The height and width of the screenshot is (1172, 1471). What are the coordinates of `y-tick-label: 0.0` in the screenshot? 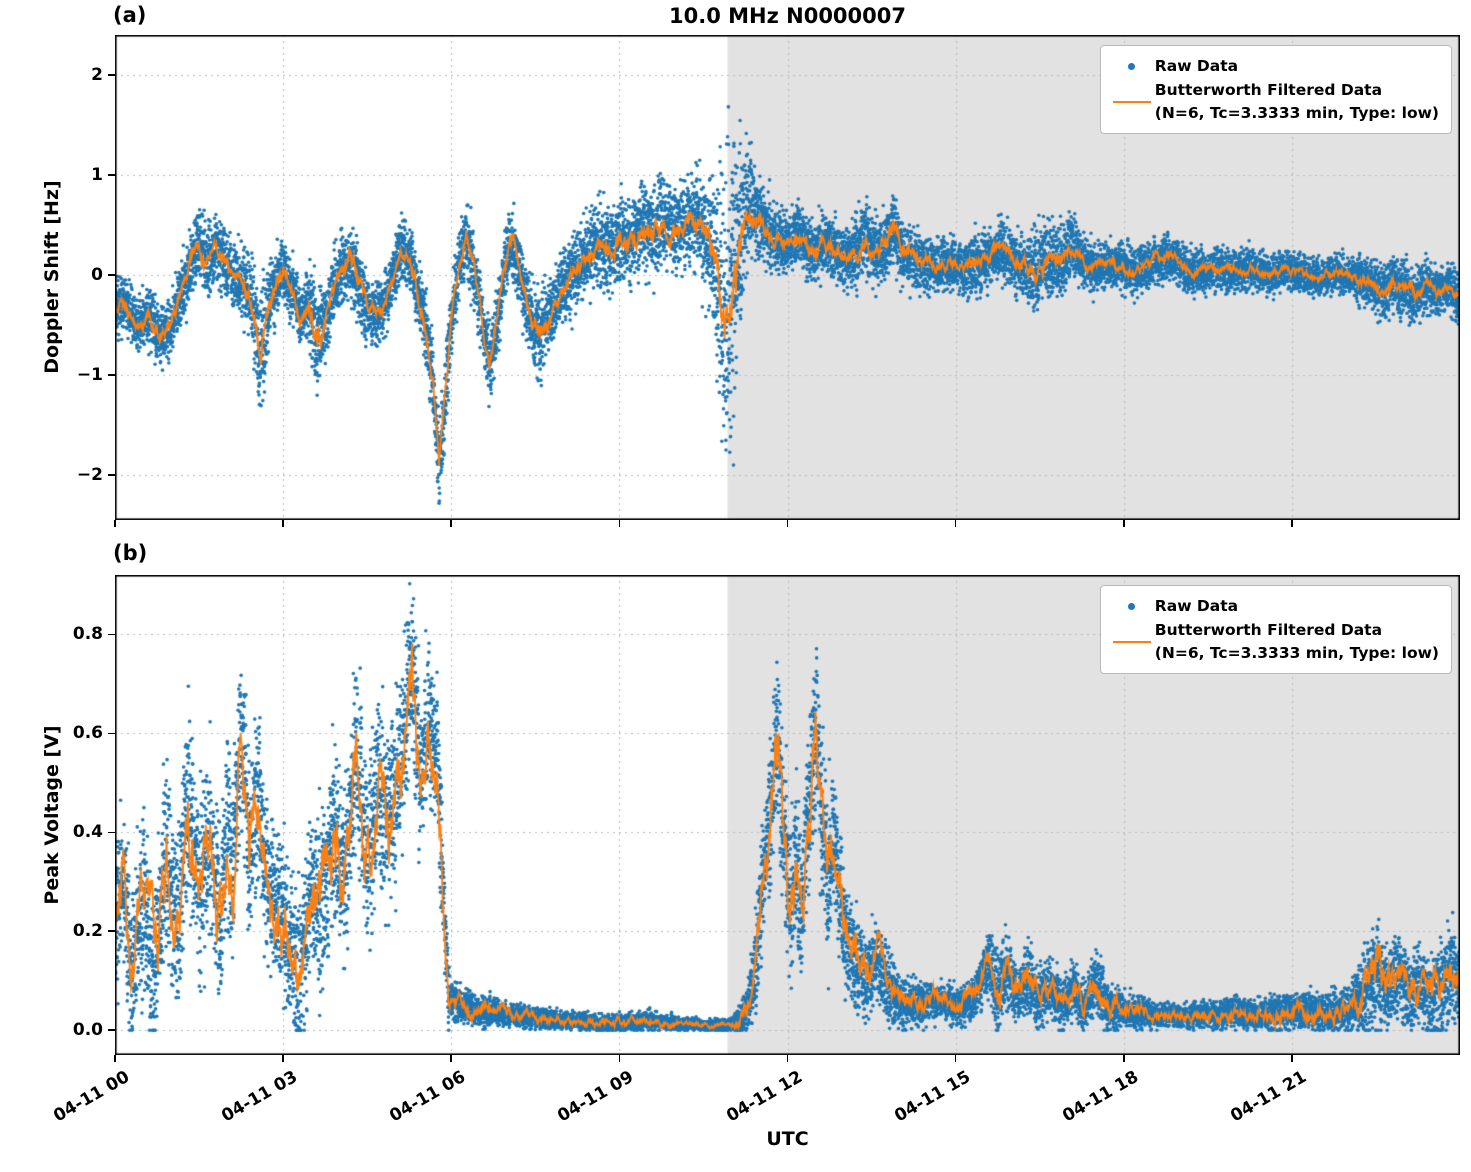 It's located at (87, 1030).